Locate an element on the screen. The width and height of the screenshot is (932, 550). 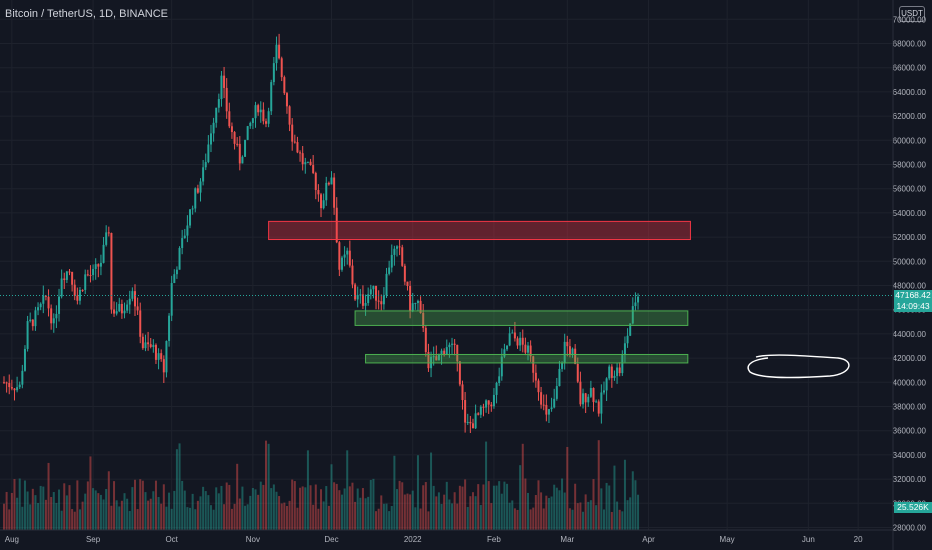
currency-button: USDT is located at coordinates (912, 14).